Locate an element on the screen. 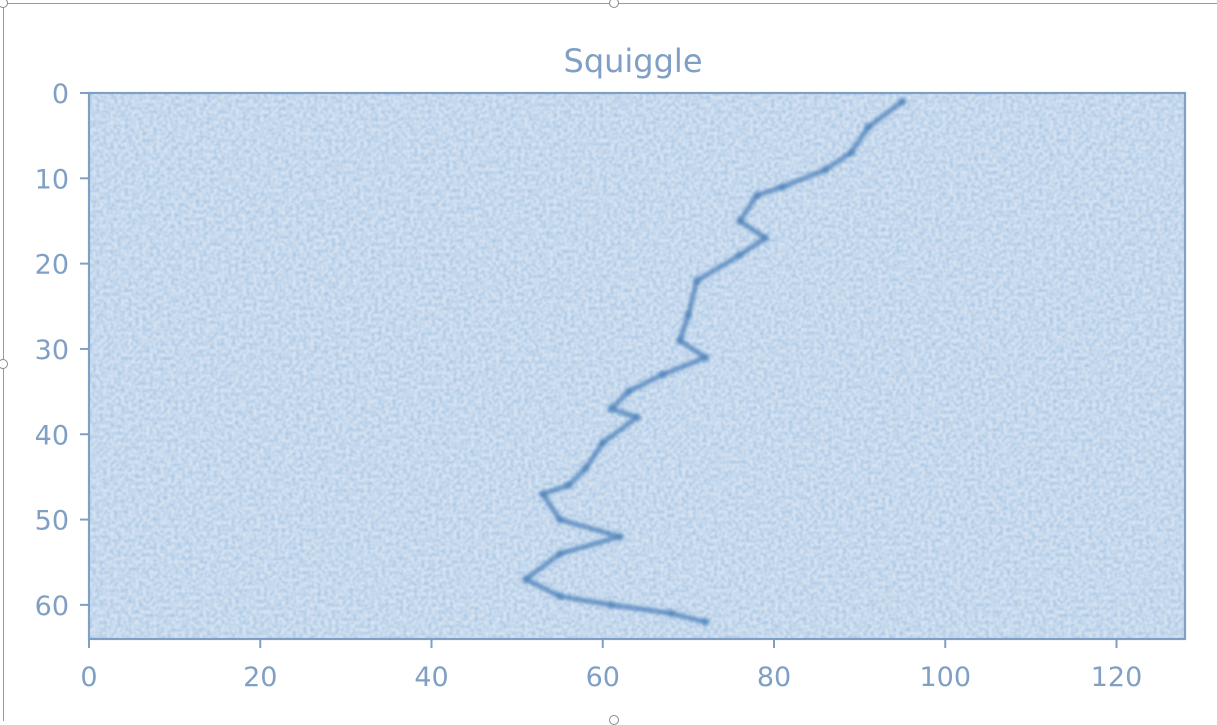 This screenshot has width=1217, height=725. resize-handle-top is located at coordinates (614, 4).